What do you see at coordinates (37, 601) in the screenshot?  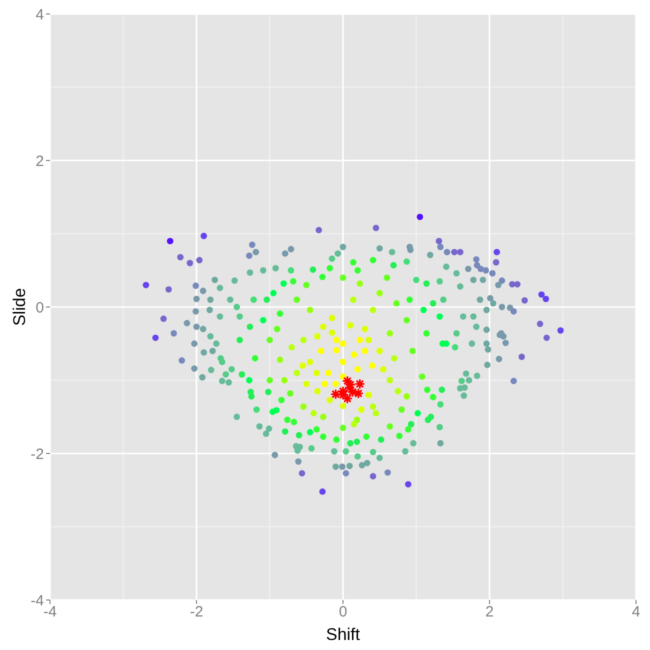 I see `y-tick-label: -4` at bounding box center [37, 601].